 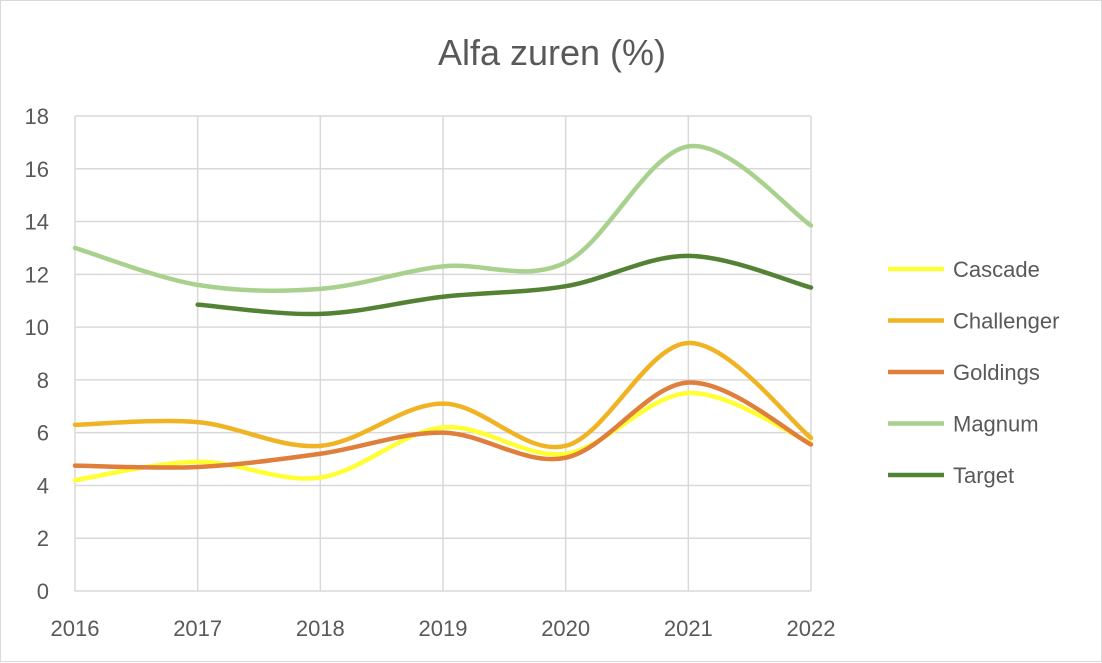 I want to click on legend-label-challenger: Challenger, so click(x=1006, y=321).